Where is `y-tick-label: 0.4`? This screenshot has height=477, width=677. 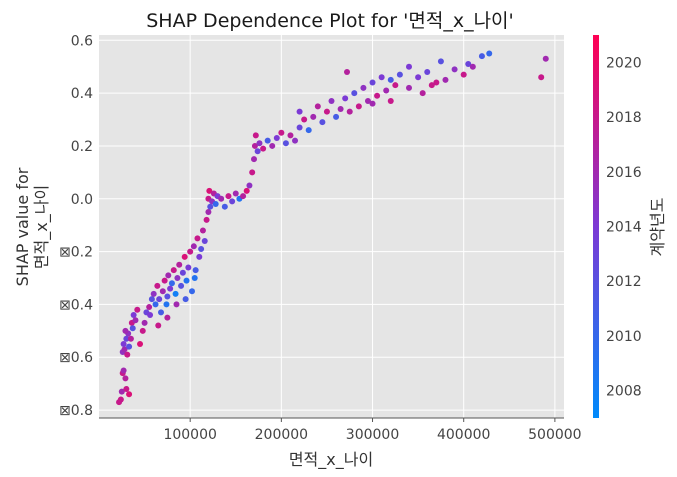
y-tick-label: 0.4 is located at coordinates (82, 94).